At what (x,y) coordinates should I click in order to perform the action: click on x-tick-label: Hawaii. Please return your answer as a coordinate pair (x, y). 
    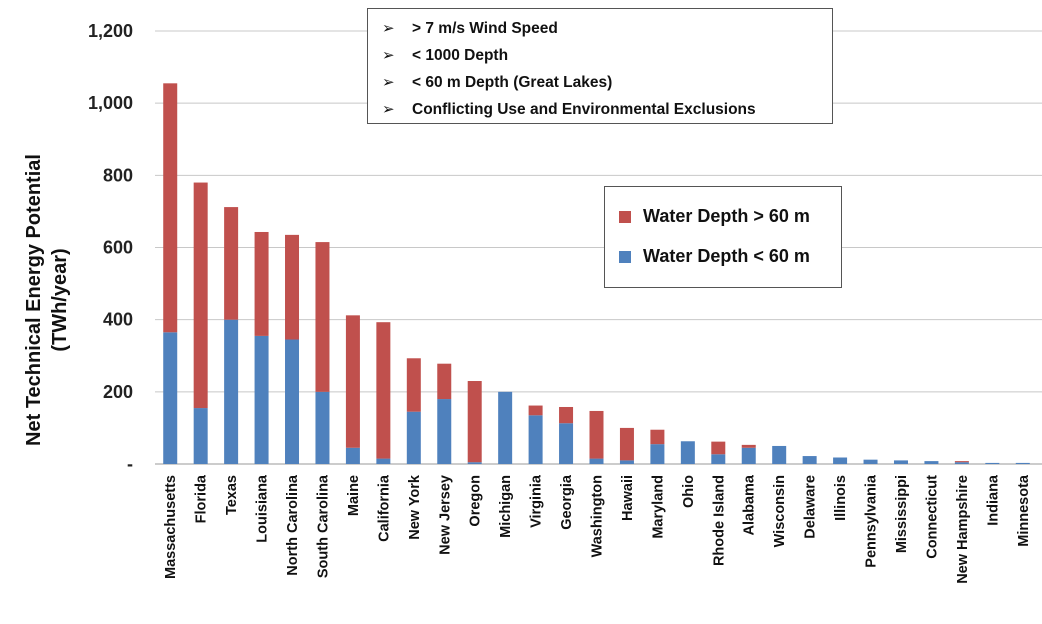
    Looking at the image, I should click on (628, 498).